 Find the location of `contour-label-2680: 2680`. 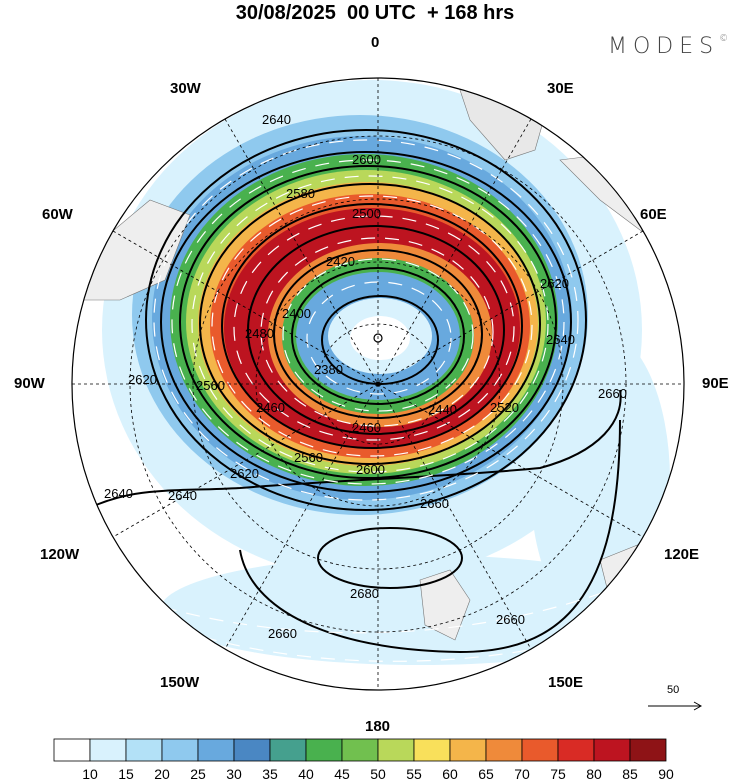

contour-label-2680: 2680 is located at coordinates (364, 593).